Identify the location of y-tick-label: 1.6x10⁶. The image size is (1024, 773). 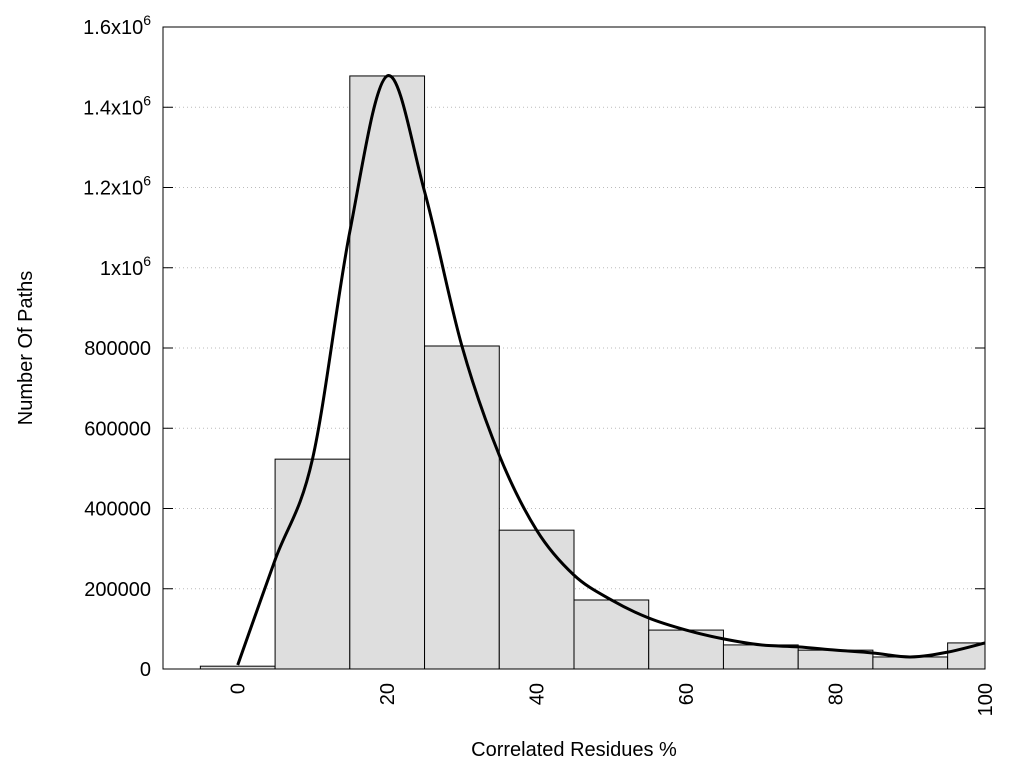
(117, 25).